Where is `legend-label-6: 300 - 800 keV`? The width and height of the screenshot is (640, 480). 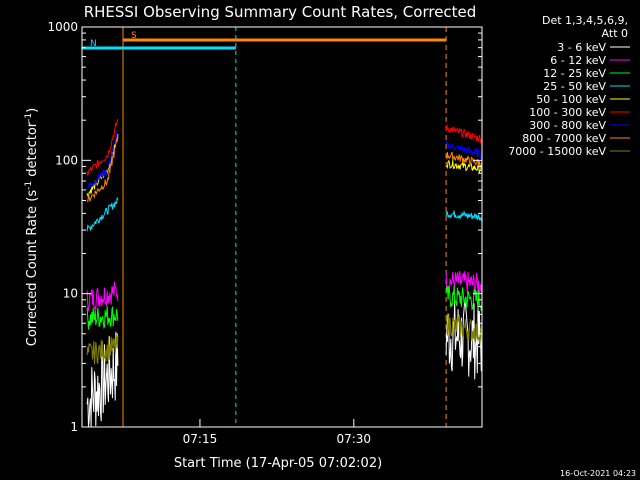 legend-label-6: 300 - 800 keV is located at coordinates (567, 125).